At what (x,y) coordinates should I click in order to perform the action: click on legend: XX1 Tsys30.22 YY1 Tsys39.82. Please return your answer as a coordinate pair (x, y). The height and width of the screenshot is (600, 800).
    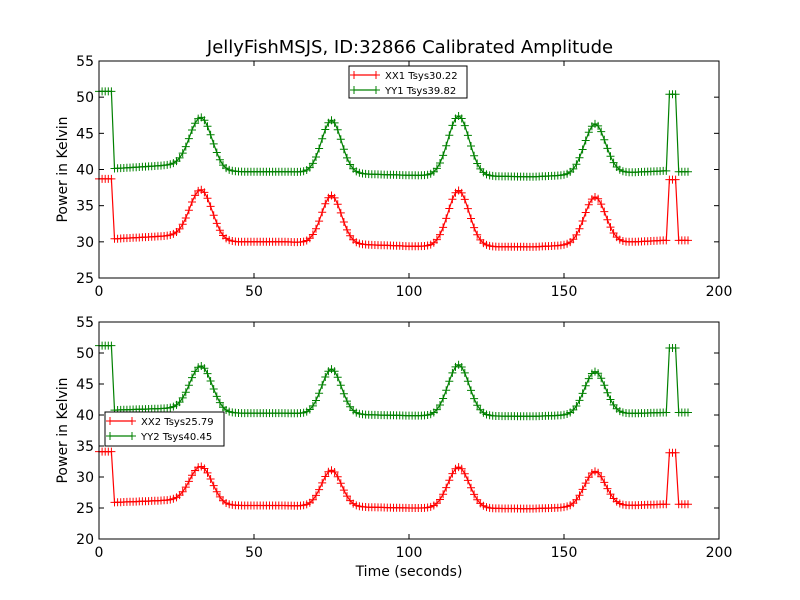
    Looking at the image, I should click on (408, 82).